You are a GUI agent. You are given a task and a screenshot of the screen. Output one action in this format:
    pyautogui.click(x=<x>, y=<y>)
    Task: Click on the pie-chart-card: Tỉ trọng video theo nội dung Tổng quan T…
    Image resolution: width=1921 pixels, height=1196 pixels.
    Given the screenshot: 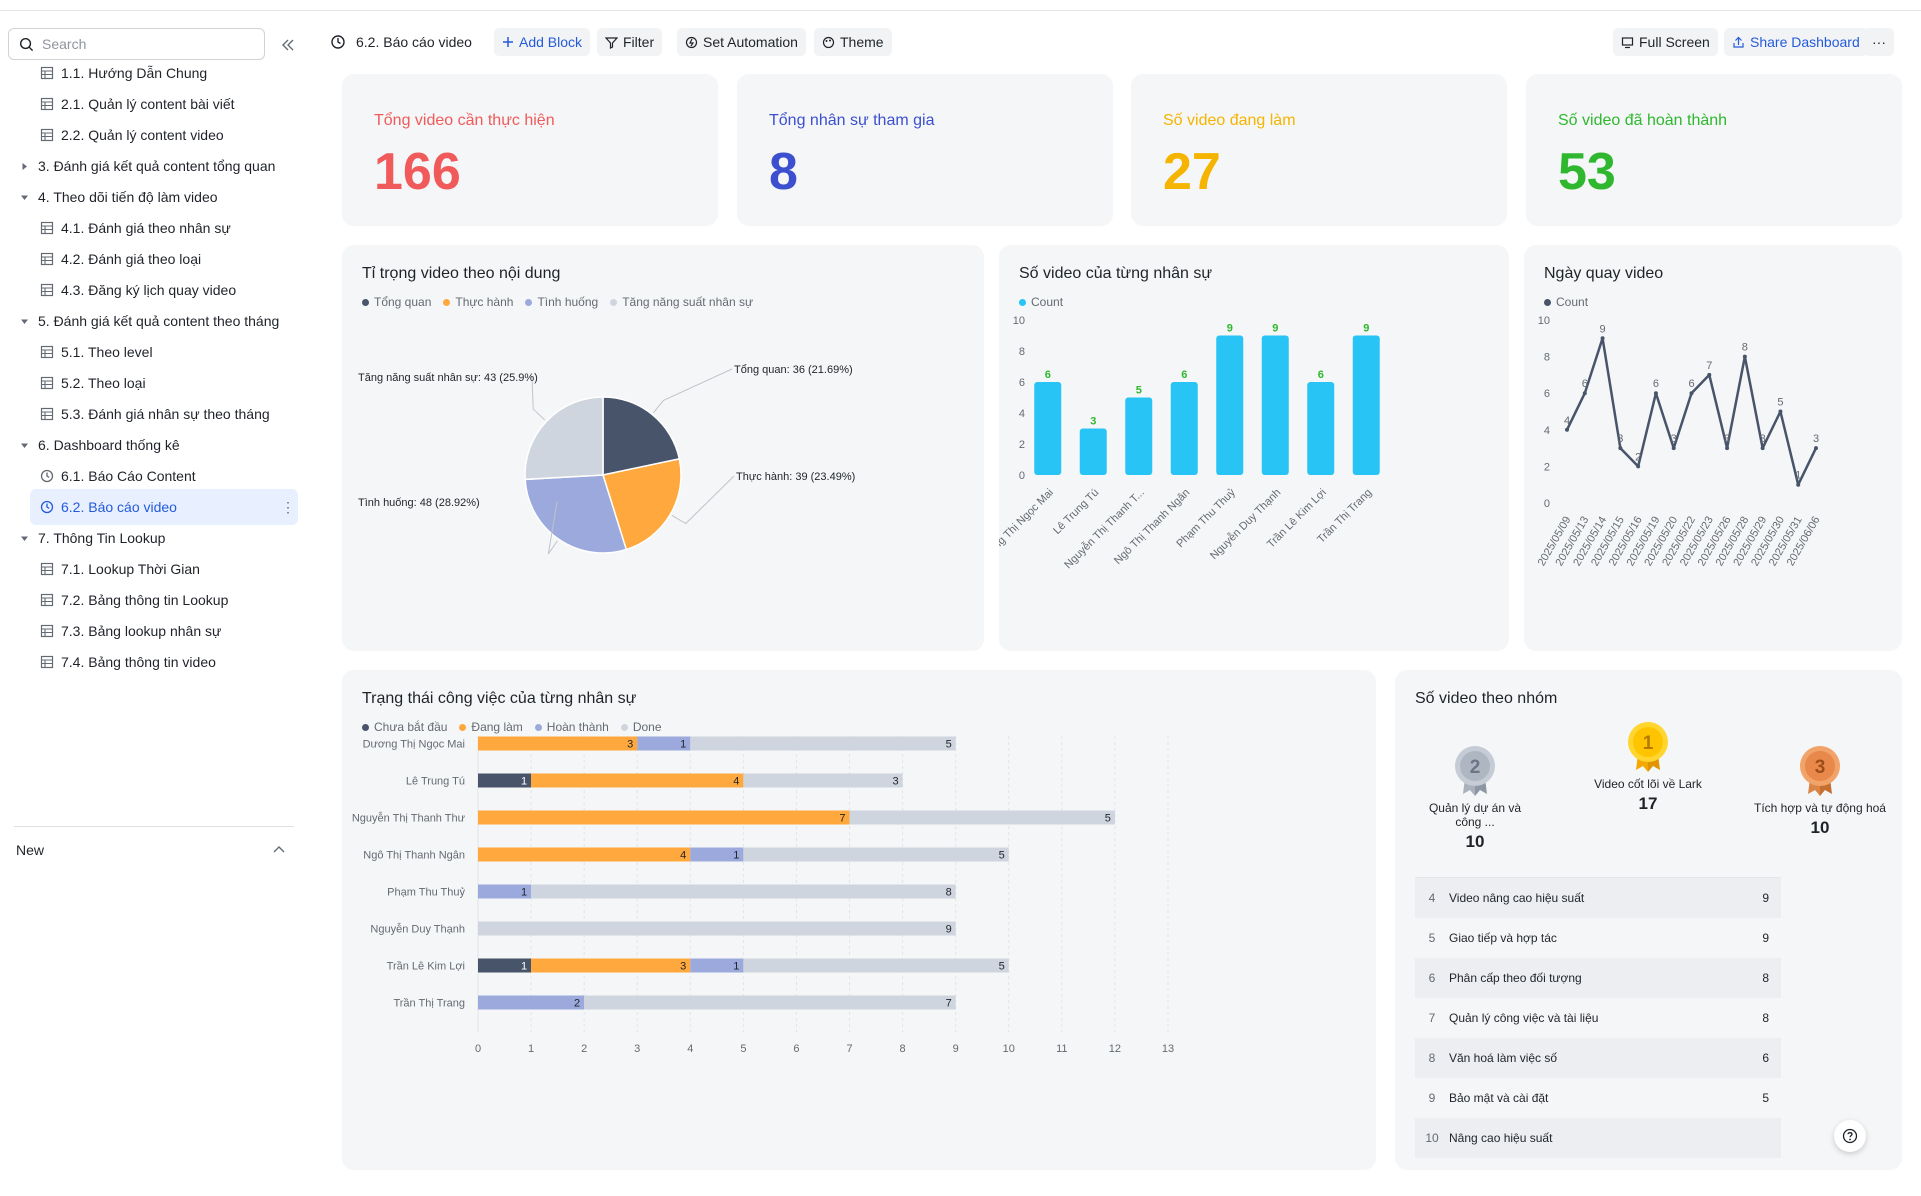 What is the action you would take?
    pyautogui.click(x=663, y=448)
    